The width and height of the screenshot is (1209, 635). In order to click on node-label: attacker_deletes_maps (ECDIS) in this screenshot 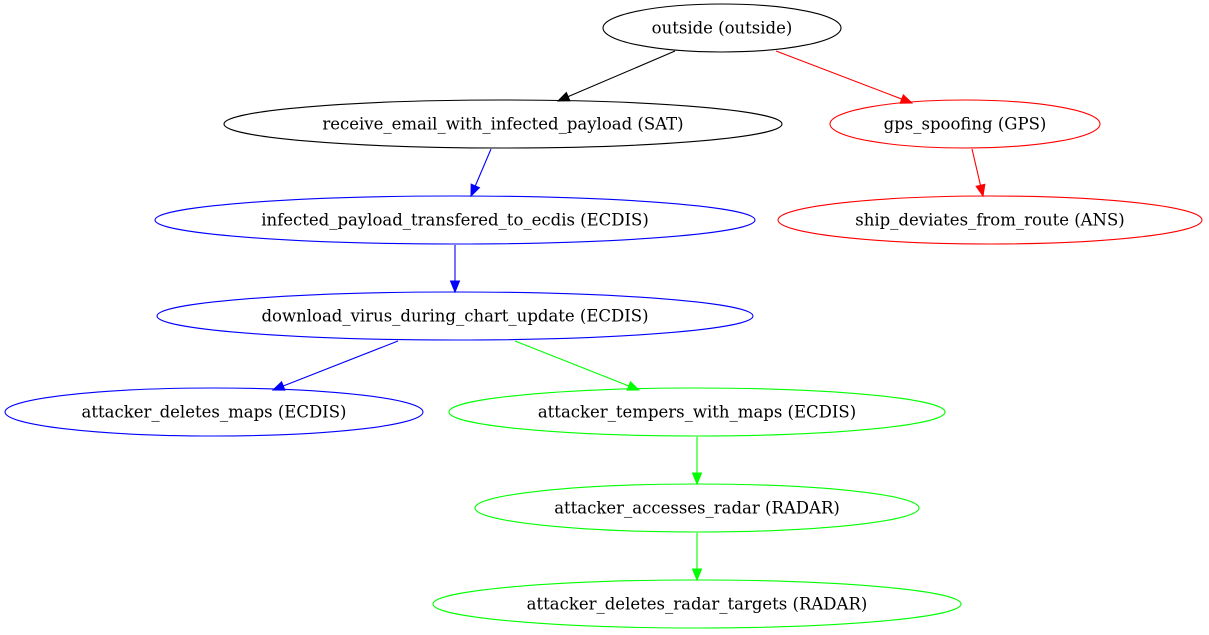, I will do `click(214, 412)`.